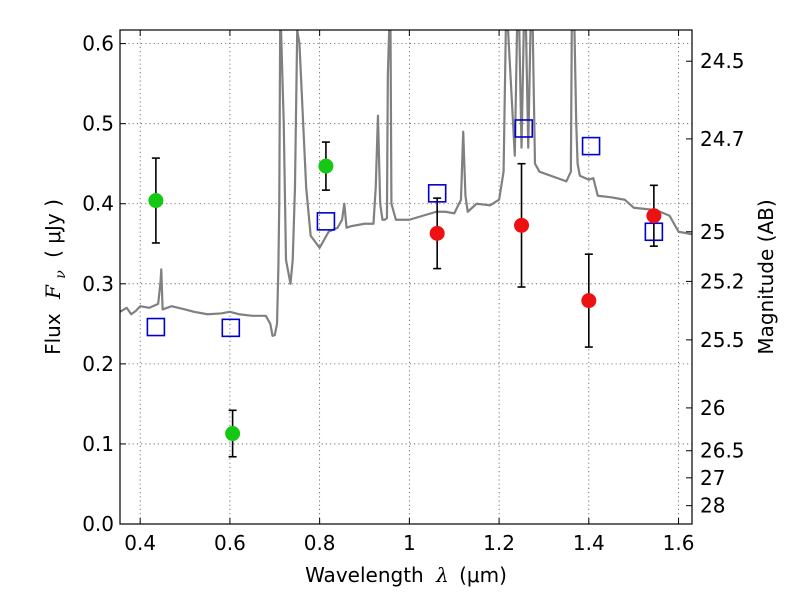 The height and width of the screenshot is (600, 800). I want to click on y-tick-label: 0.0, so click(98, 524).